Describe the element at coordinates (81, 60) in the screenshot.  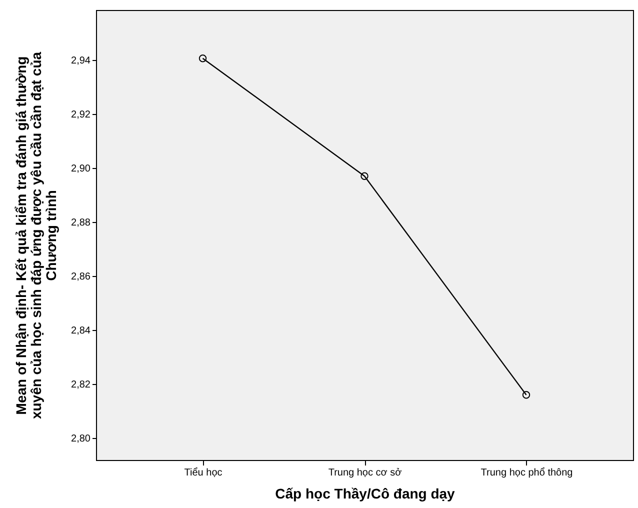
I see `y-tick-label: 2,94` at that location.